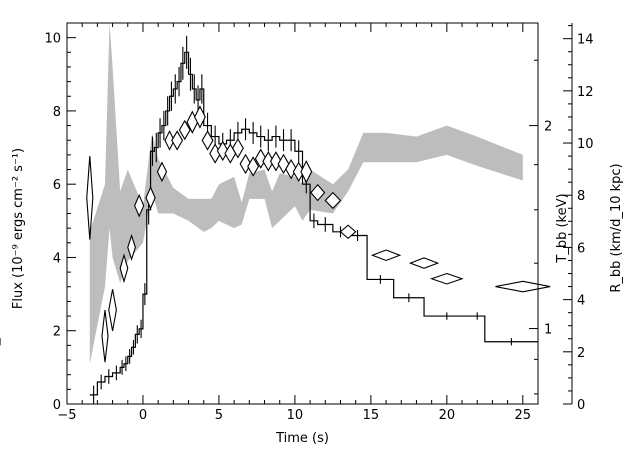 This screenshot has height=457, width=640. I want to click on radius-tick-label: 6, so click(581, 248).